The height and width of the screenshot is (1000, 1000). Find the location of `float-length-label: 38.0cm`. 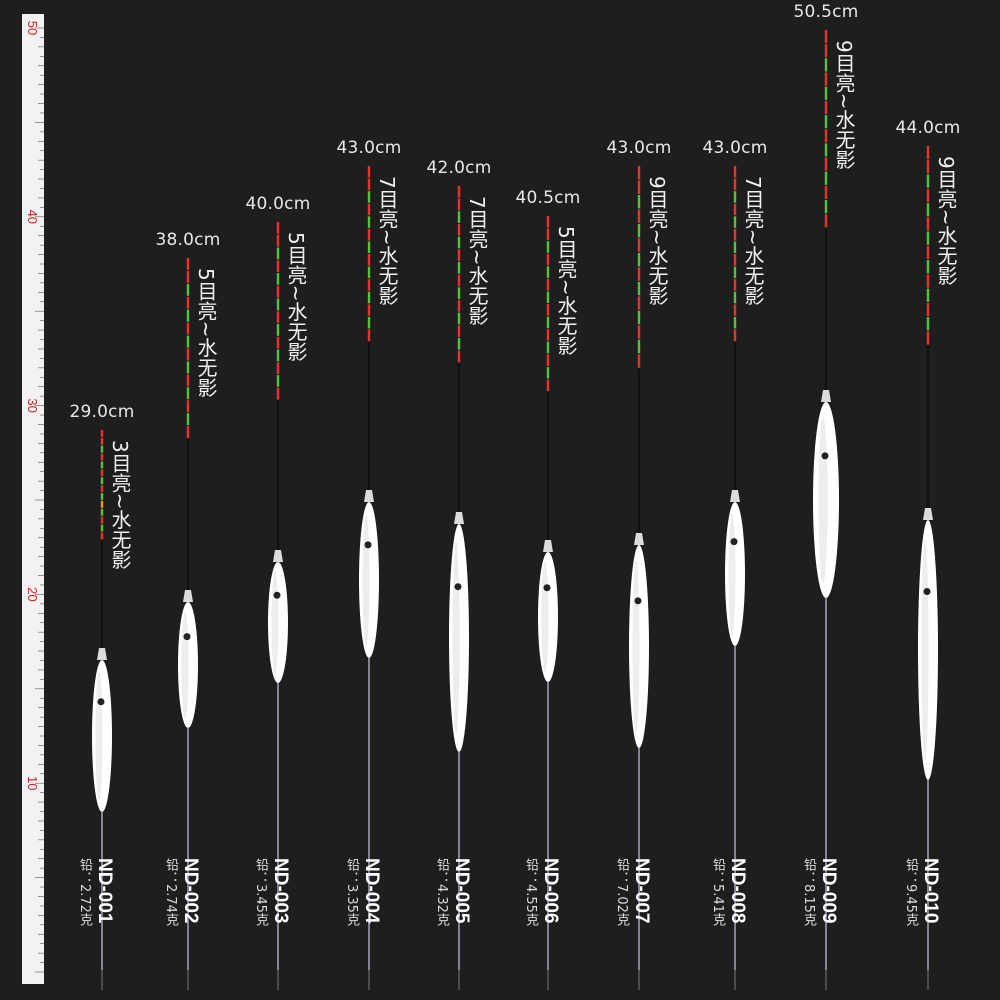

float-length-label: 38.0cm is located at coordinates (188, 240).